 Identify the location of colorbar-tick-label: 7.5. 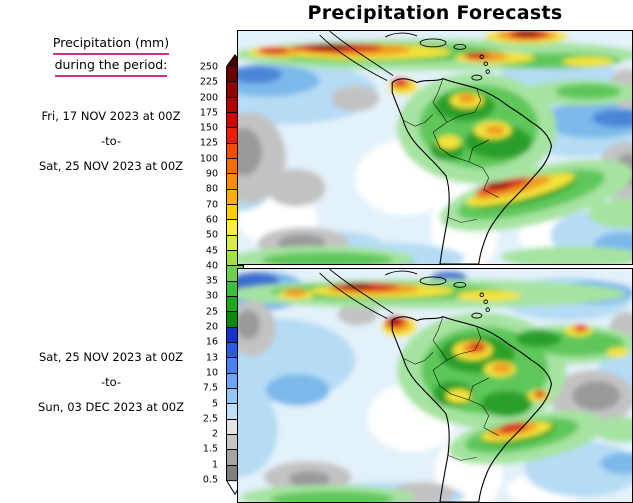
(210, 388).